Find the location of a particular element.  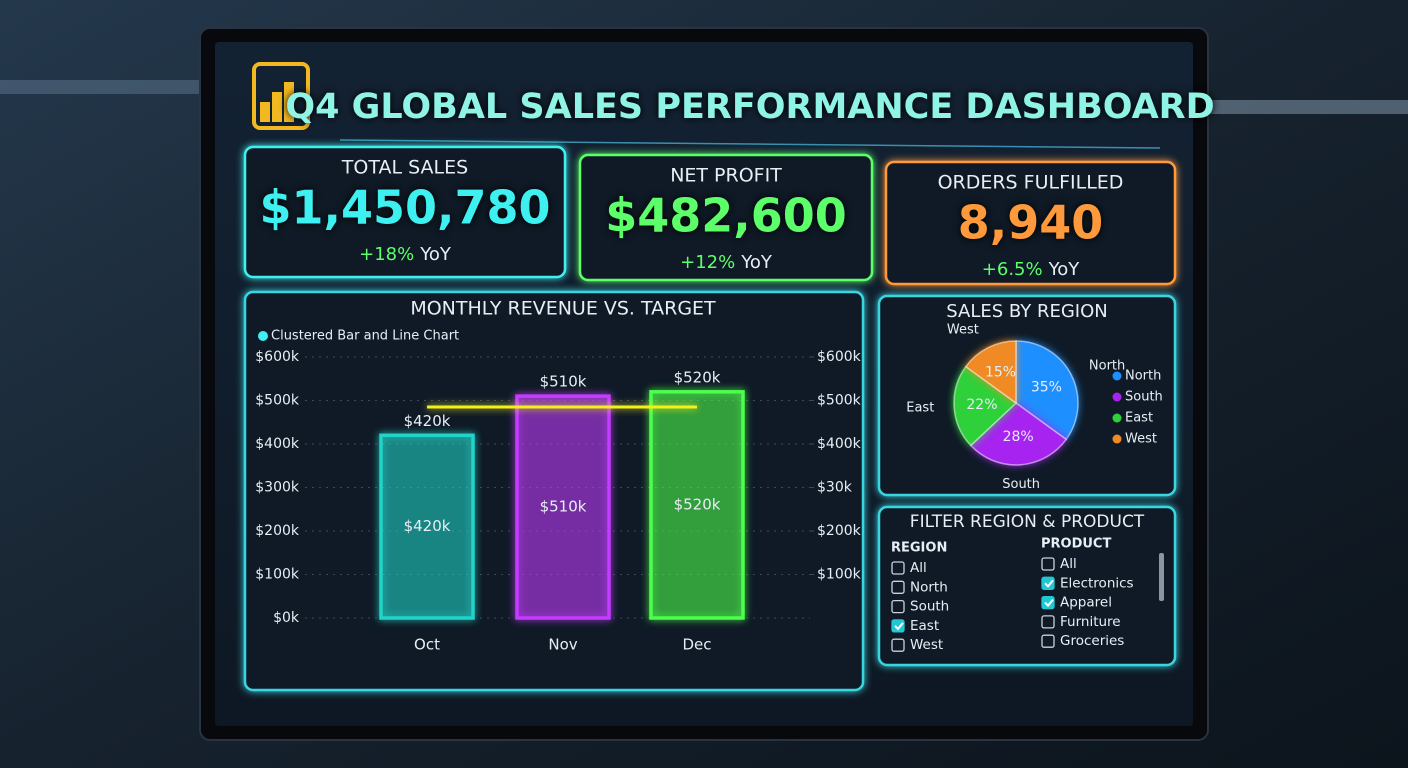

filter-option: Apparel is located at coordinates (1086, 603).